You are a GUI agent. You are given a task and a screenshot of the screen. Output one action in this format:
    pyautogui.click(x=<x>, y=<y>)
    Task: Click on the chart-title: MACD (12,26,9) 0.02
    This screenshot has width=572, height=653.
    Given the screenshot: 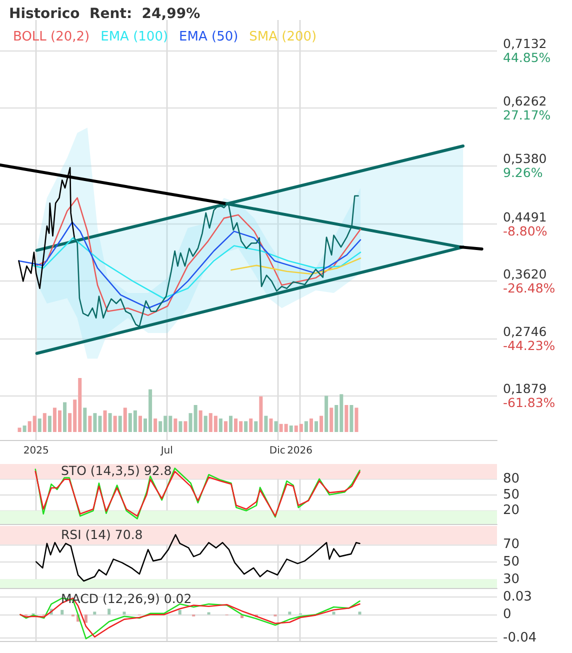 What is the action you would take?
    pyautogui.click(x=126, y=598)
    